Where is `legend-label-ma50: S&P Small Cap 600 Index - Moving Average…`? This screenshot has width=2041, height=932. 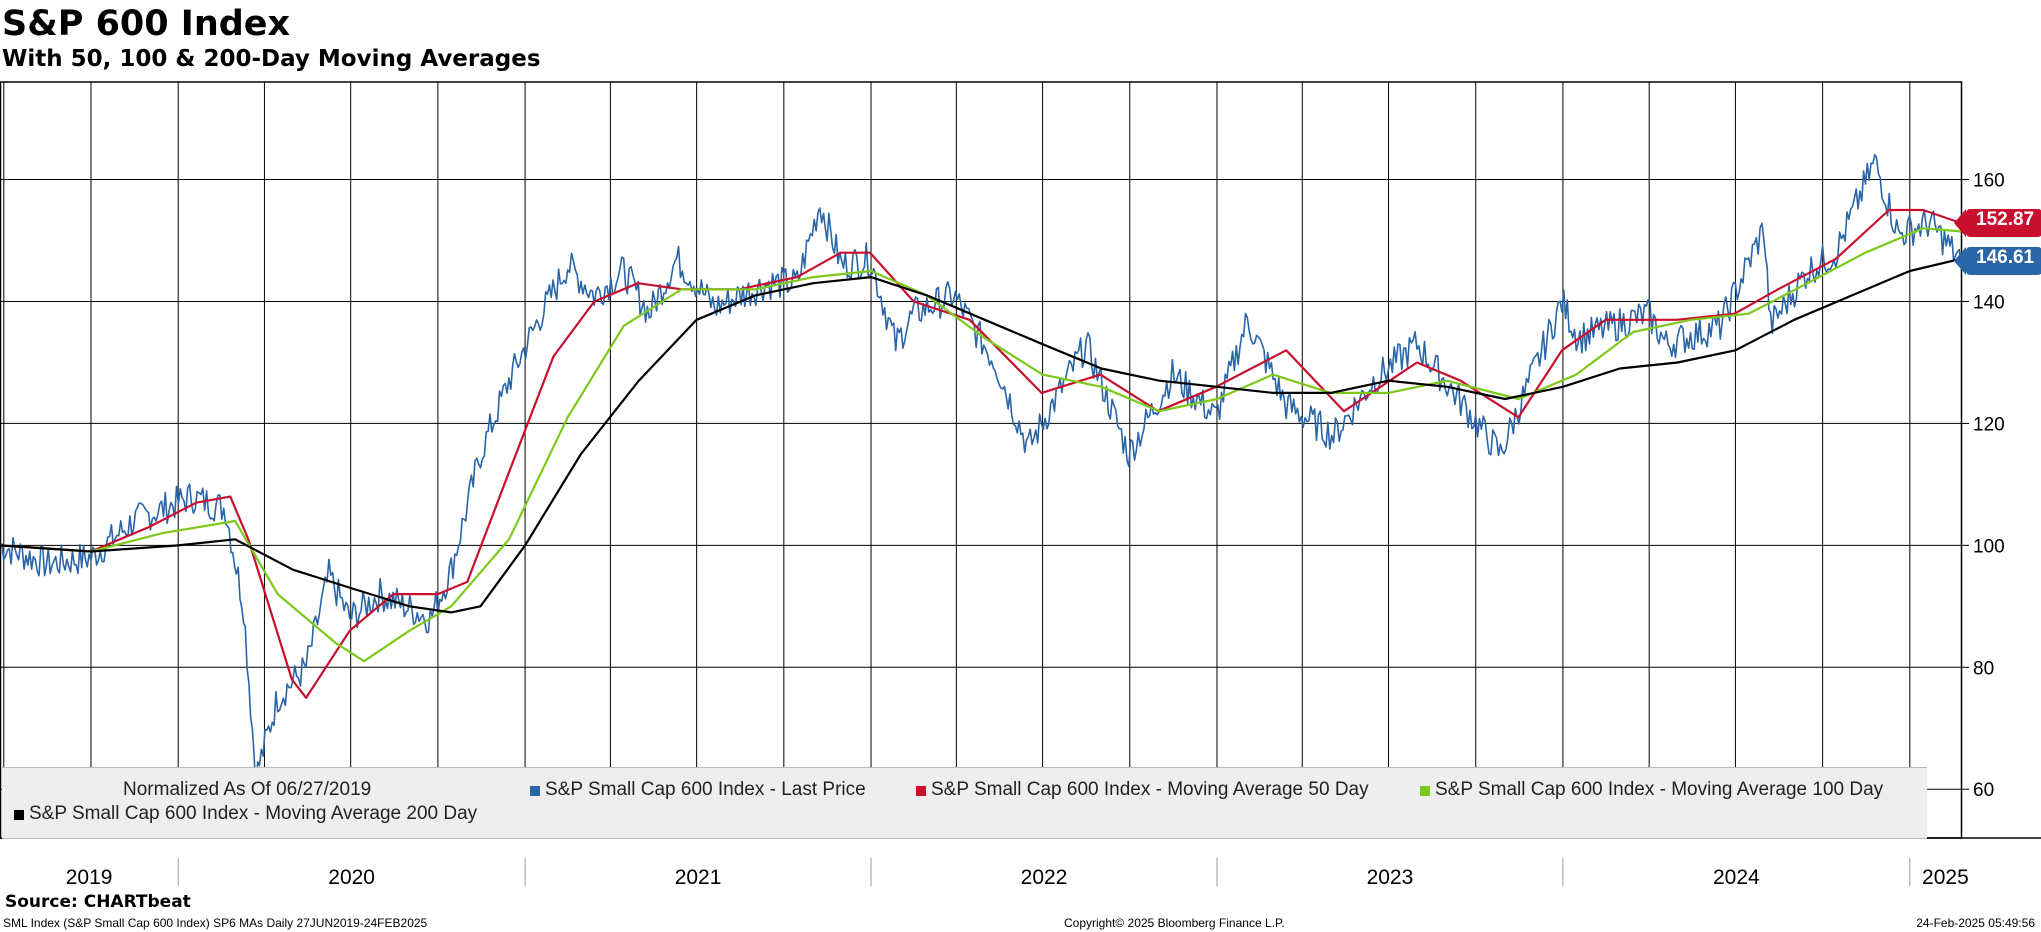 legend-label-ma50: S&P Small Cap 600 Index - Moving Average… is located at coordinates (1150, 789).